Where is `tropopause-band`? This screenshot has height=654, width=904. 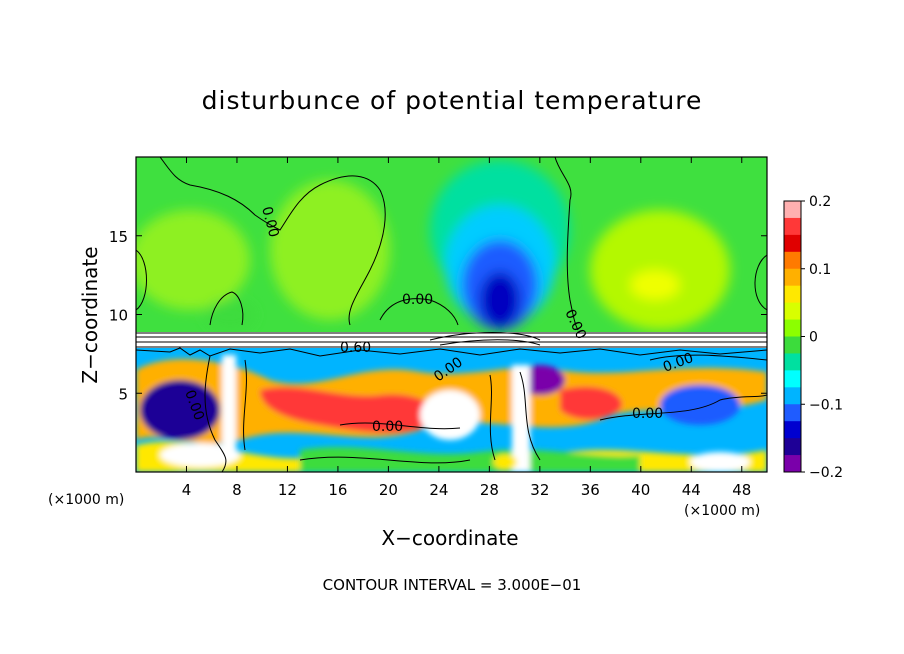 tropopause-band is located at coordinates (451, 340).